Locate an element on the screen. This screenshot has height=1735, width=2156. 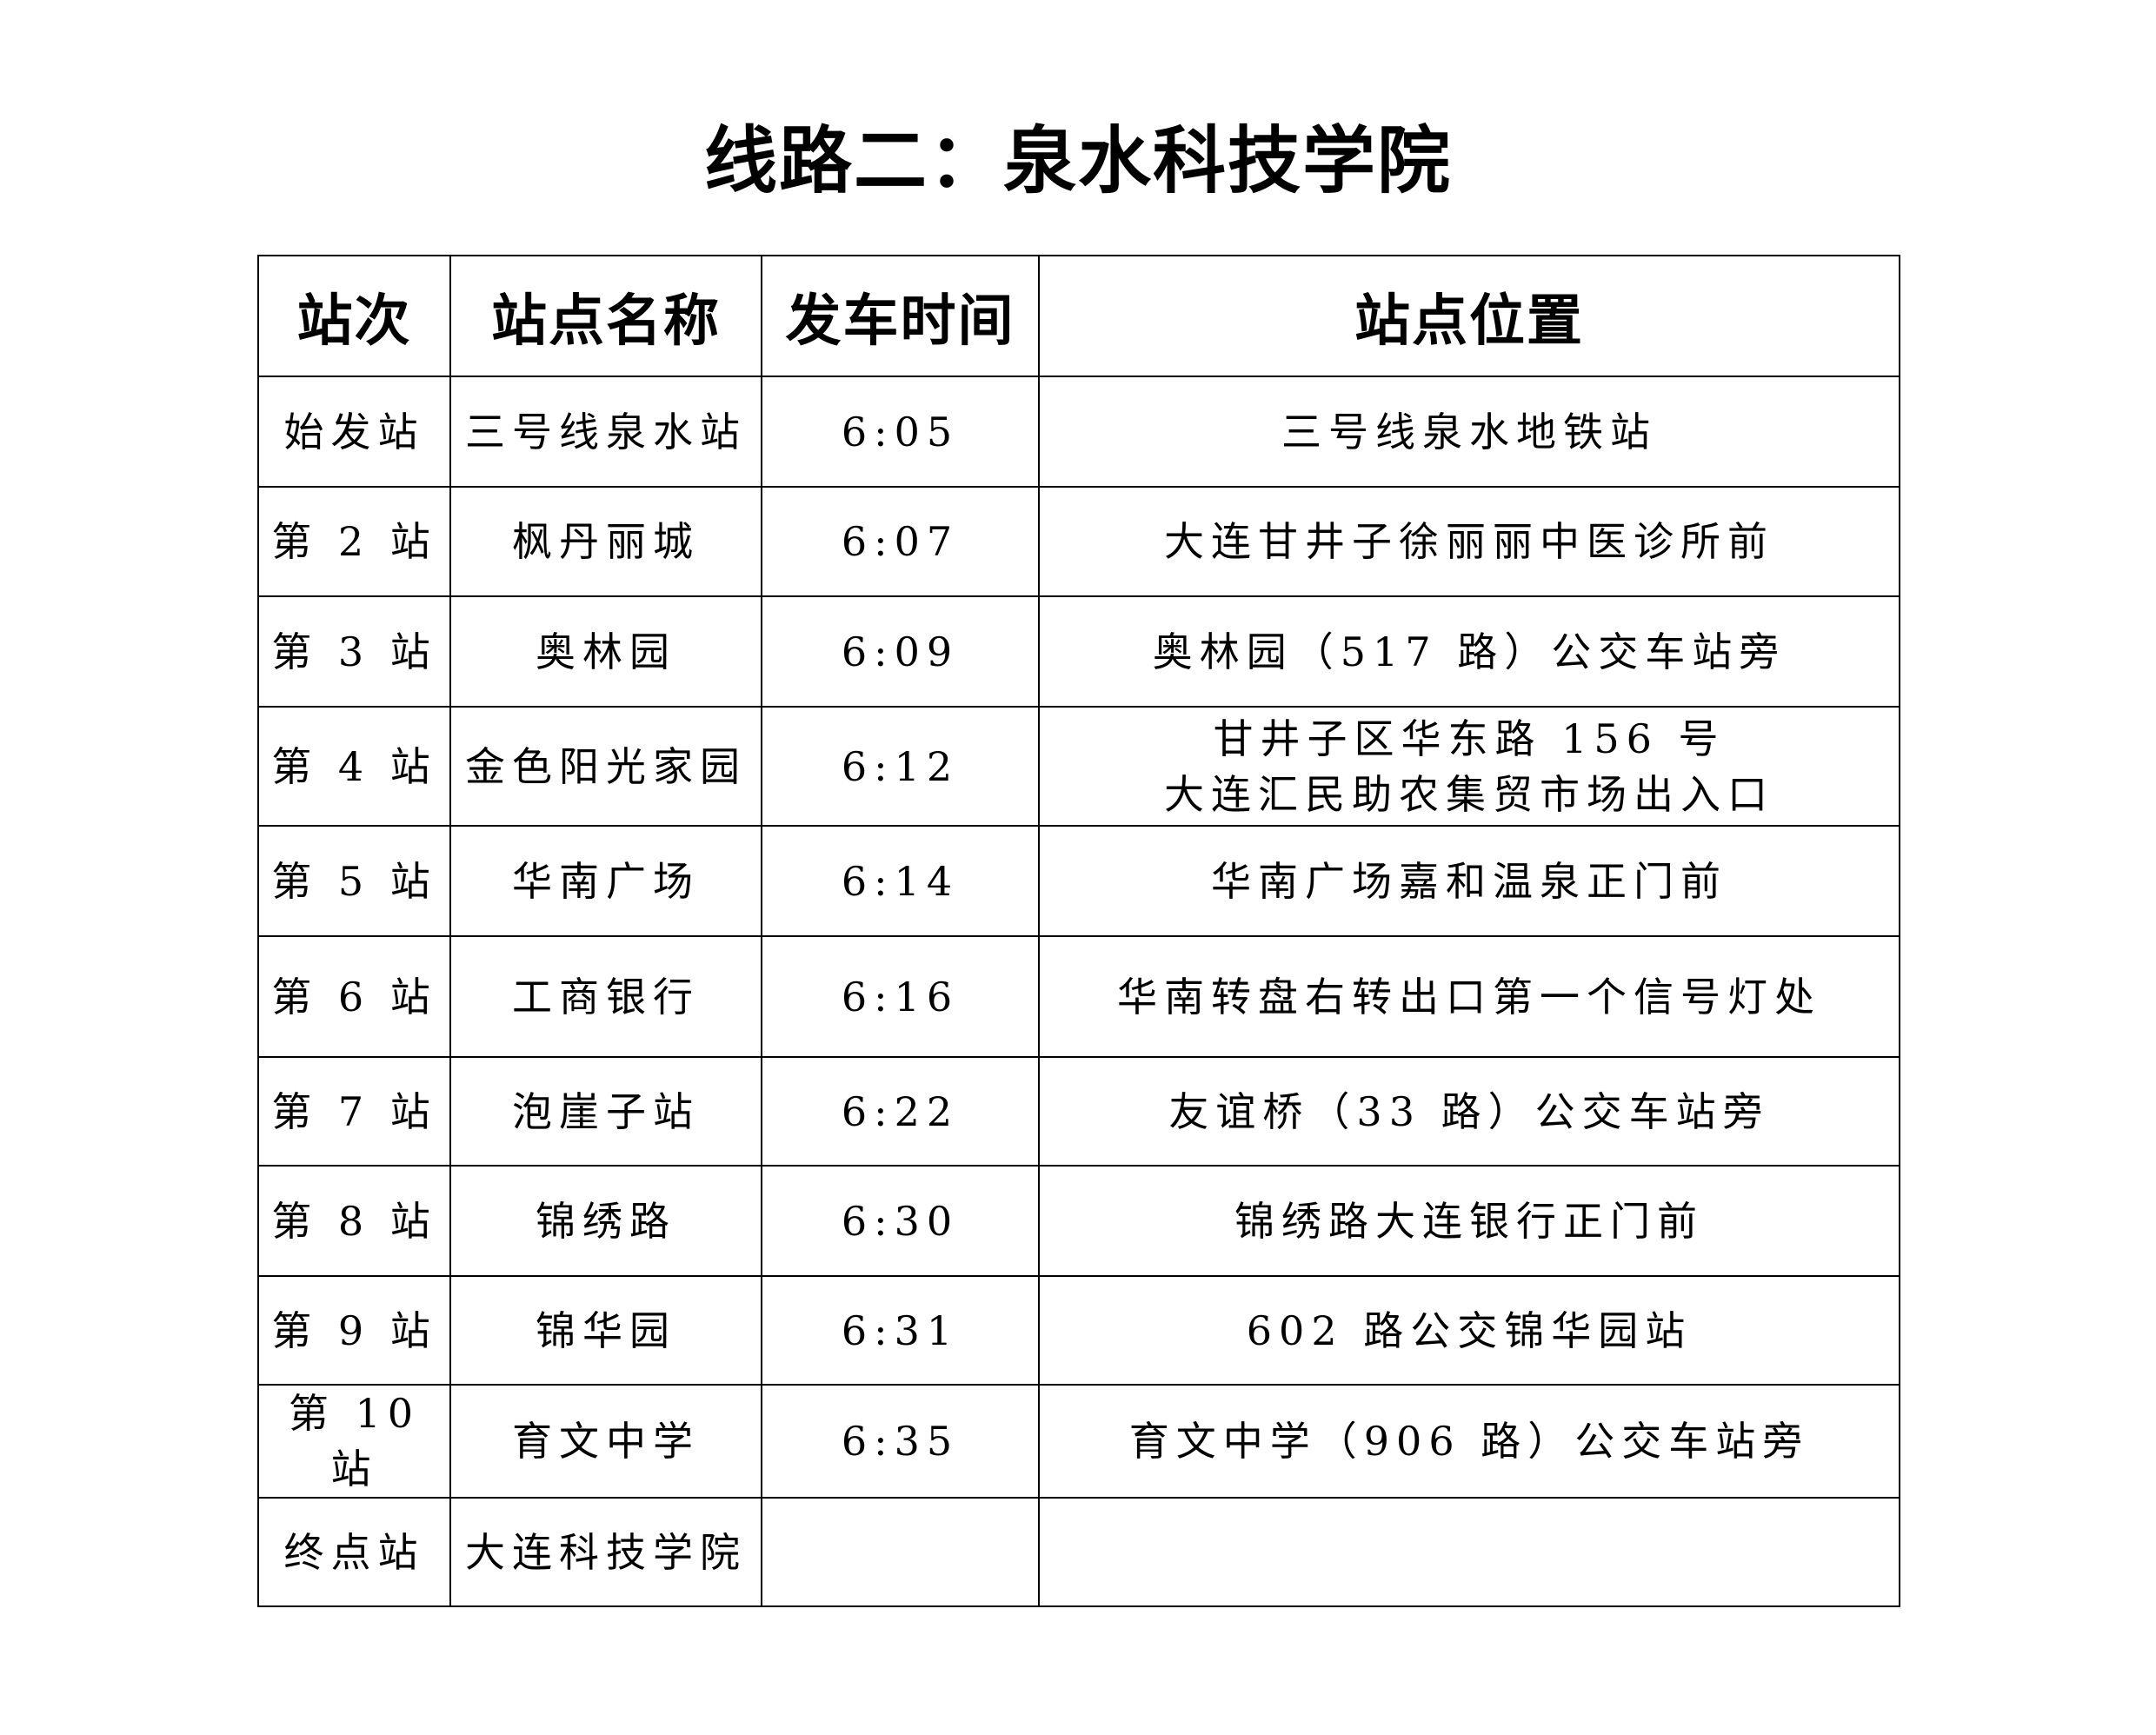
table-row: 第 9 站锦华园 6:31 602 路公交锦华园站 is located at coordinates (1079, 1330).